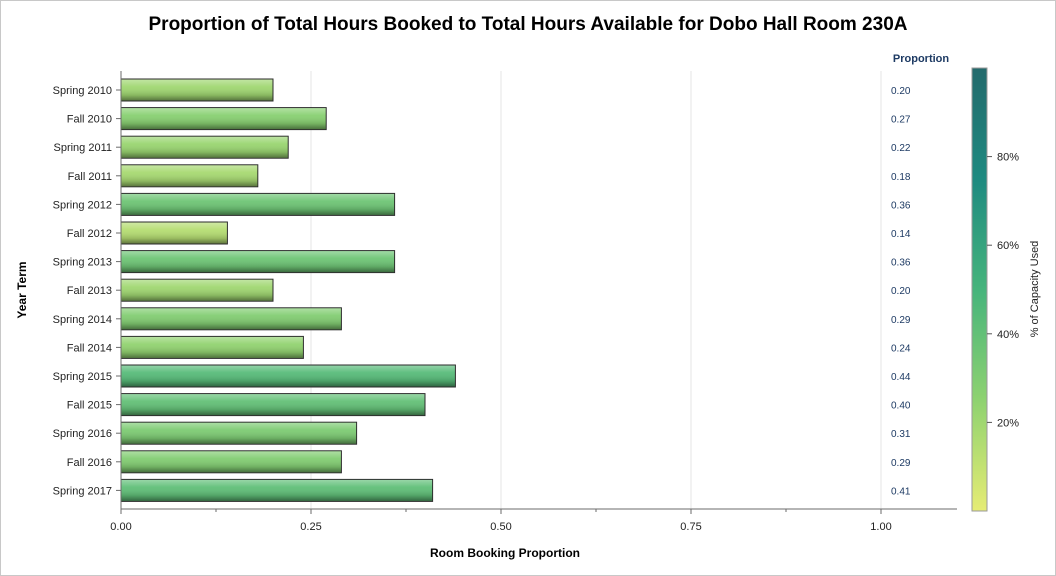 This screenshot has height=576, width=1056. What do you see at coordinates (310, 527) in the screenshot?
I see `x-tick-label-1: 0.25` at bounding box center [310, 527].